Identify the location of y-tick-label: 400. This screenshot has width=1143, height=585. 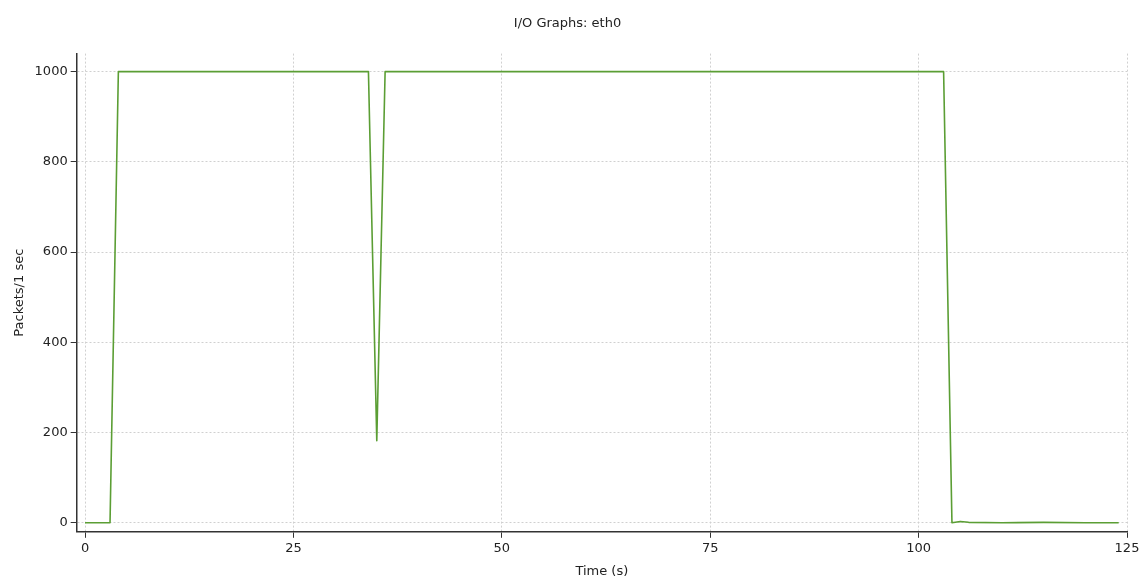
(55, 341).